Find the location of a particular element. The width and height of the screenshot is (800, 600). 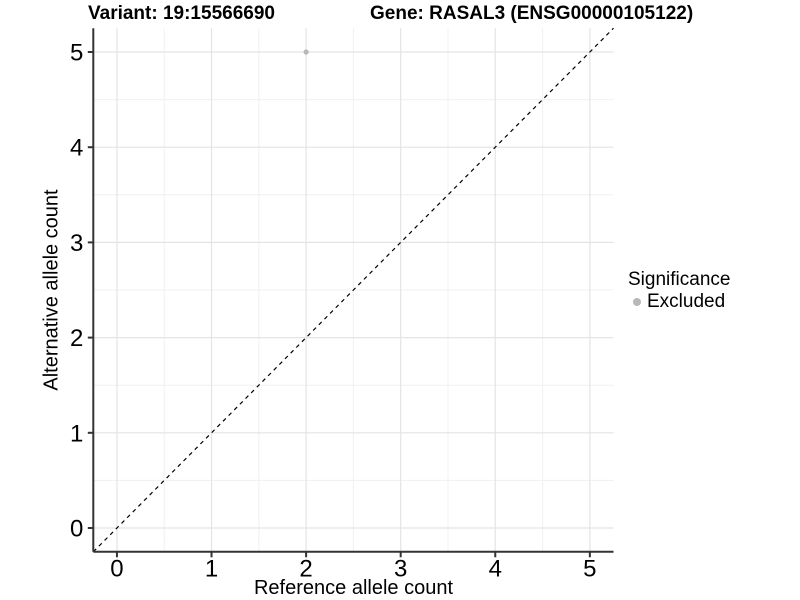

variant-title: Variant: 19:15566690 is located at coordinates (181, 13).